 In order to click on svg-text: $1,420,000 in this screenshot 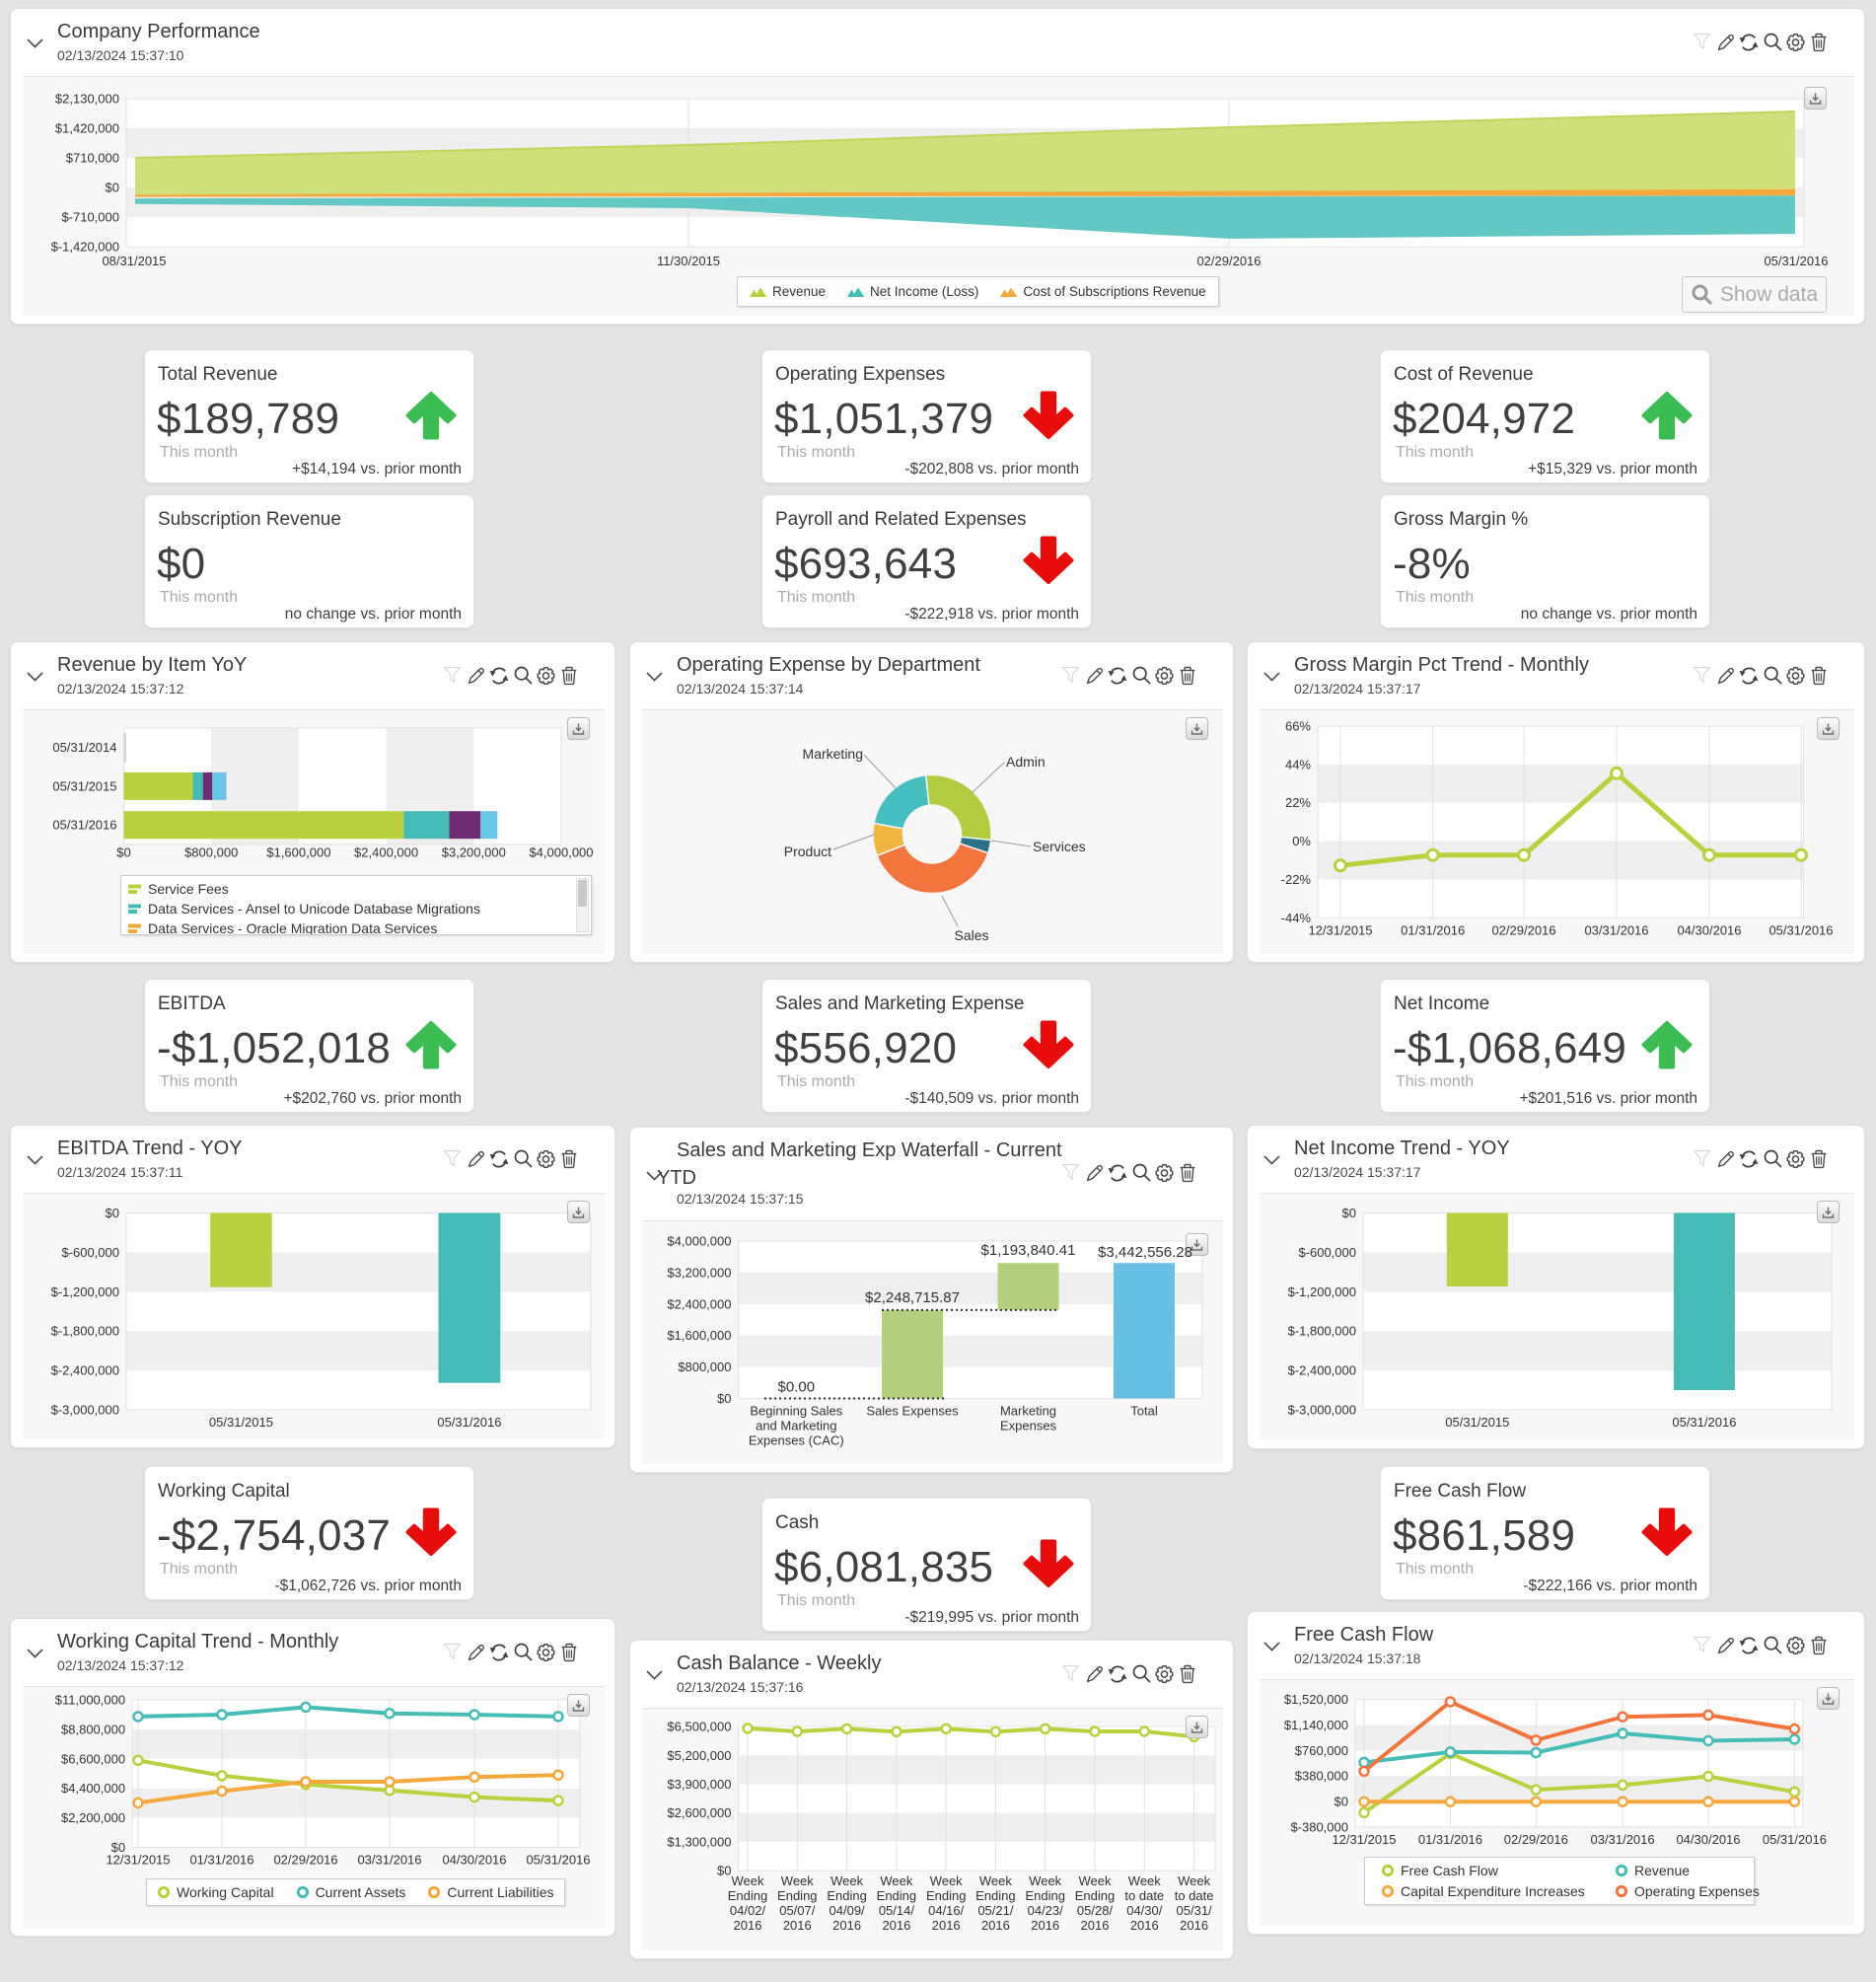, I will do `click(87, 128)`.